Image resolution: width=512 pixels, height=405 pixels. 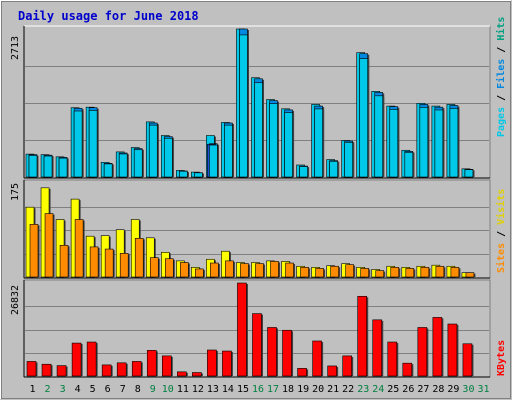 What do you see at coordinates (63, 389) in the screenshot?
I see `day-label: 3` at bounding box center [63, 389].